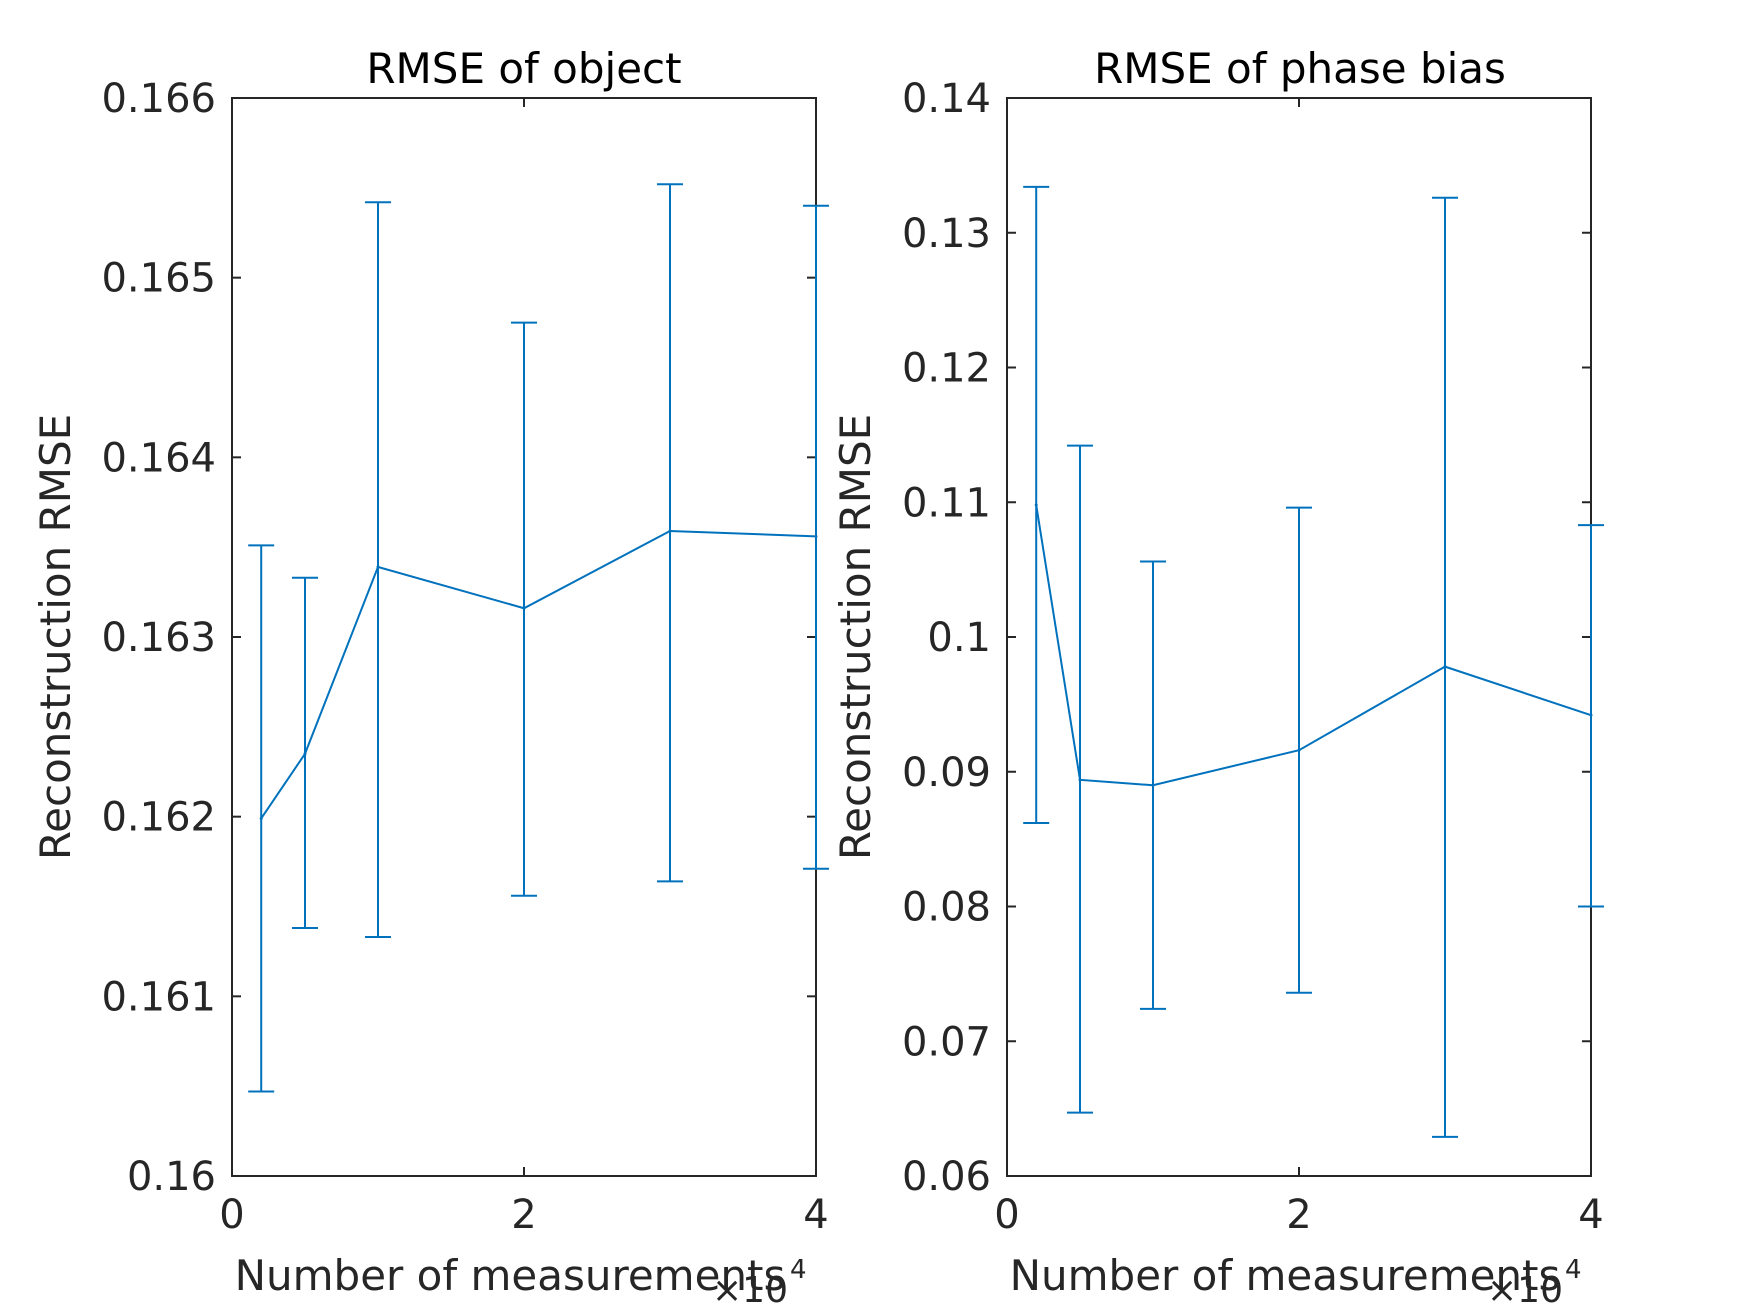 Image resolution: width=1750 pixels, height=1313 pixels. I want to click on y-tick-label: 0.13, so click(946, 234).